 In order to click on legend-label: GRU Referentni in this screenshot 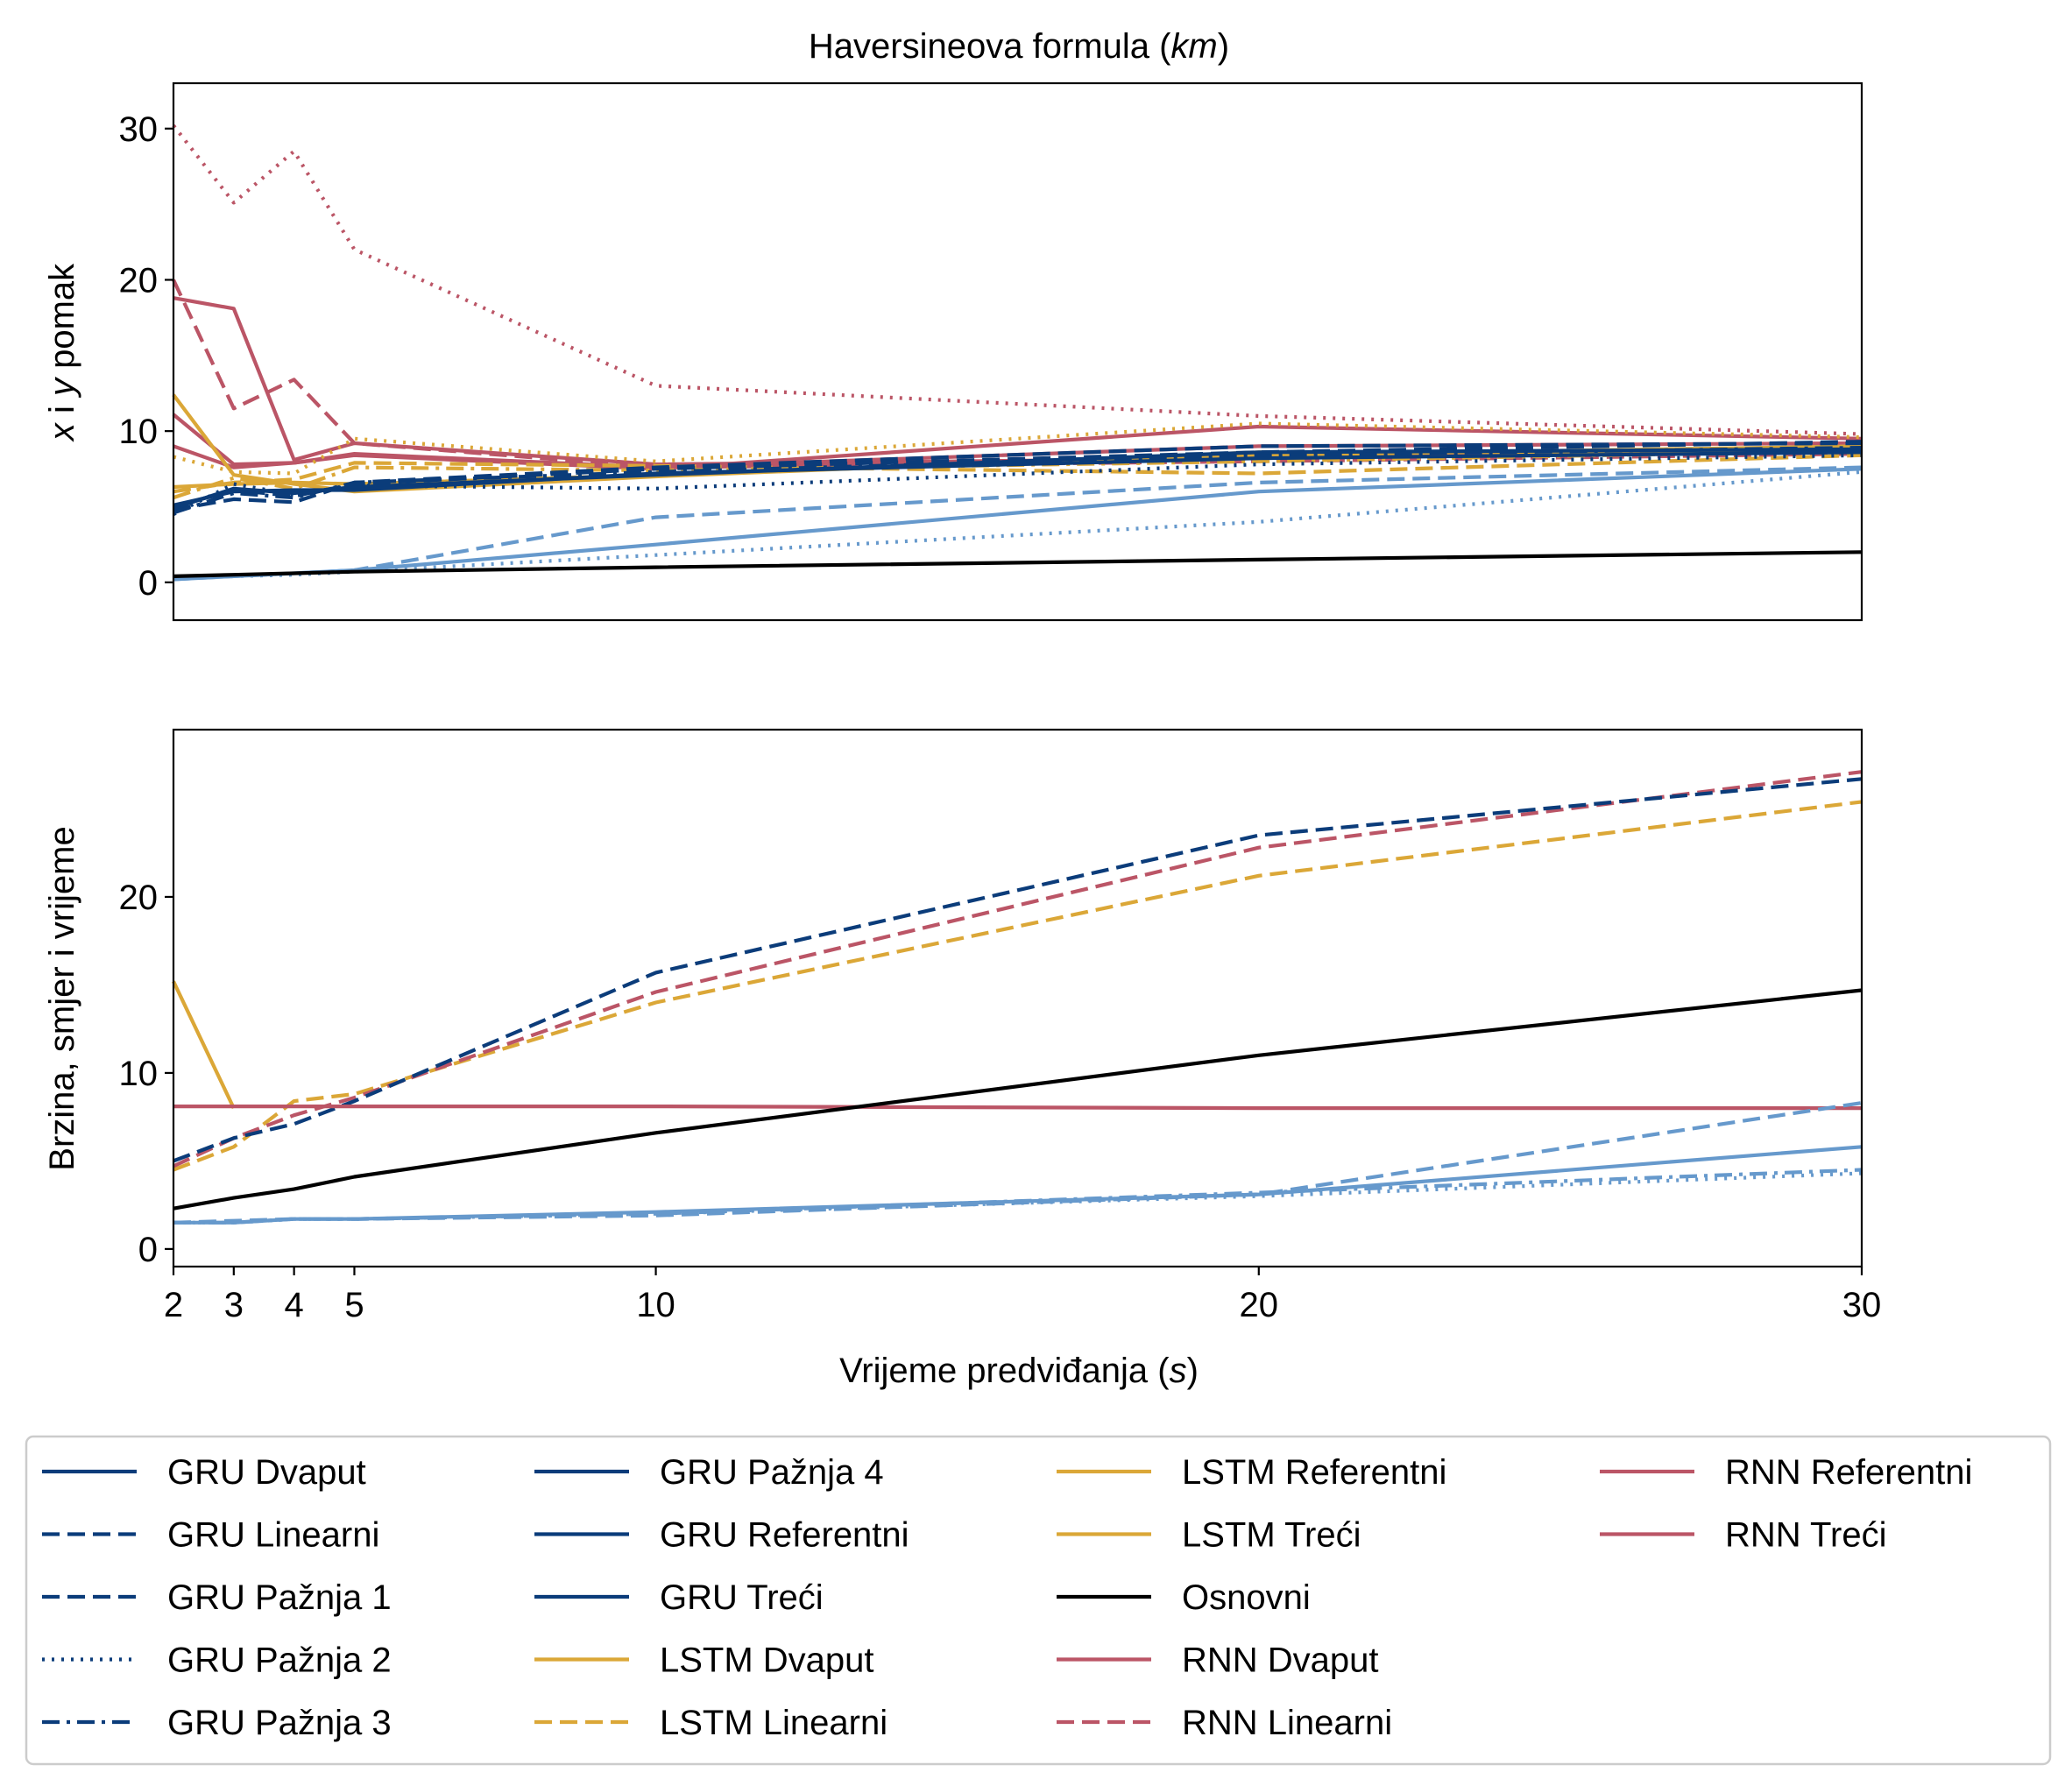, I will do `click(784, 1535)`.